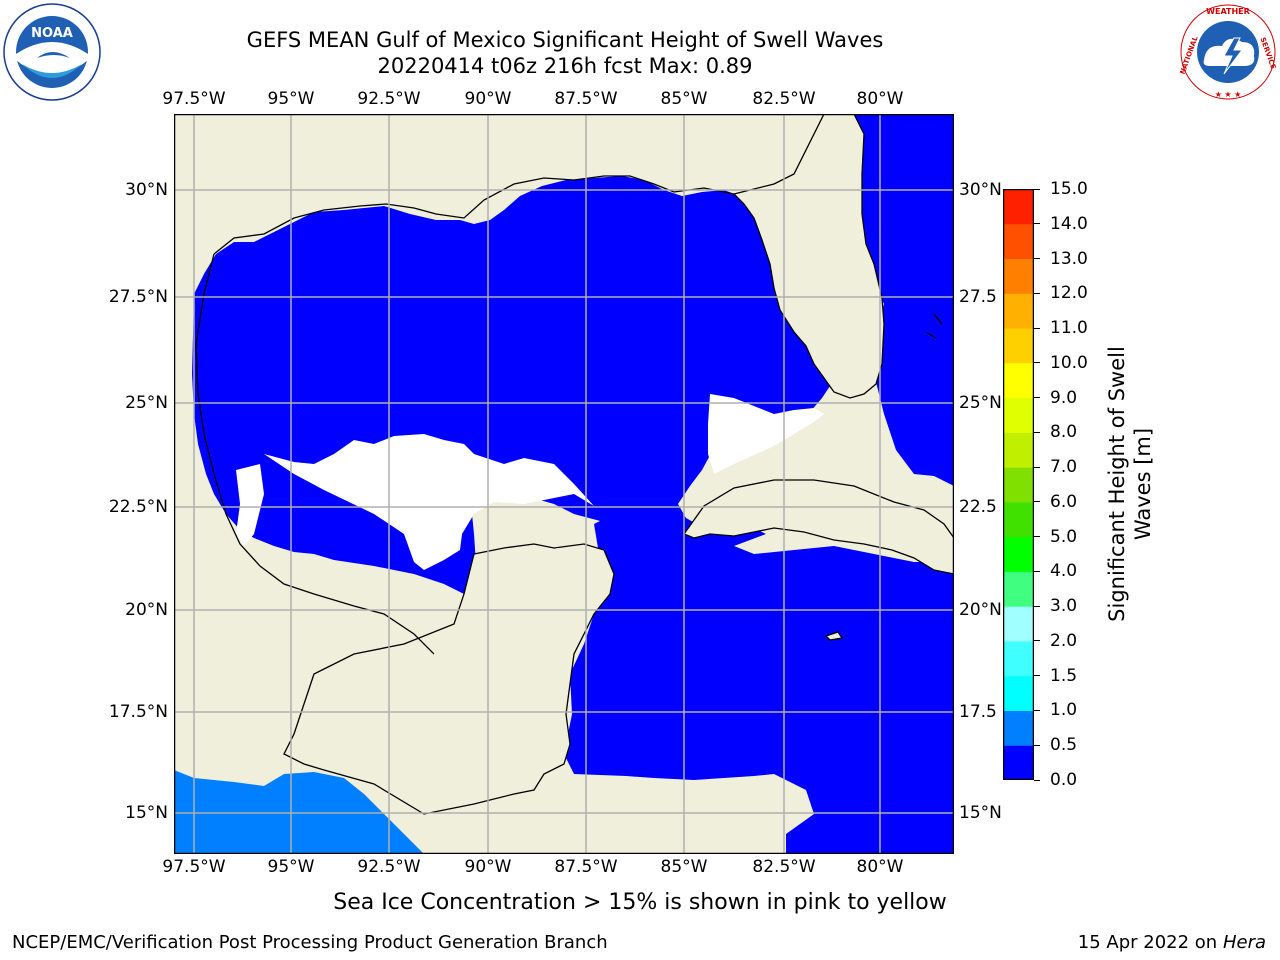  Describe the element at coordinates (1069, 189) in the screenshot. I see `colorbar-tick-label: 15.0` at that location.